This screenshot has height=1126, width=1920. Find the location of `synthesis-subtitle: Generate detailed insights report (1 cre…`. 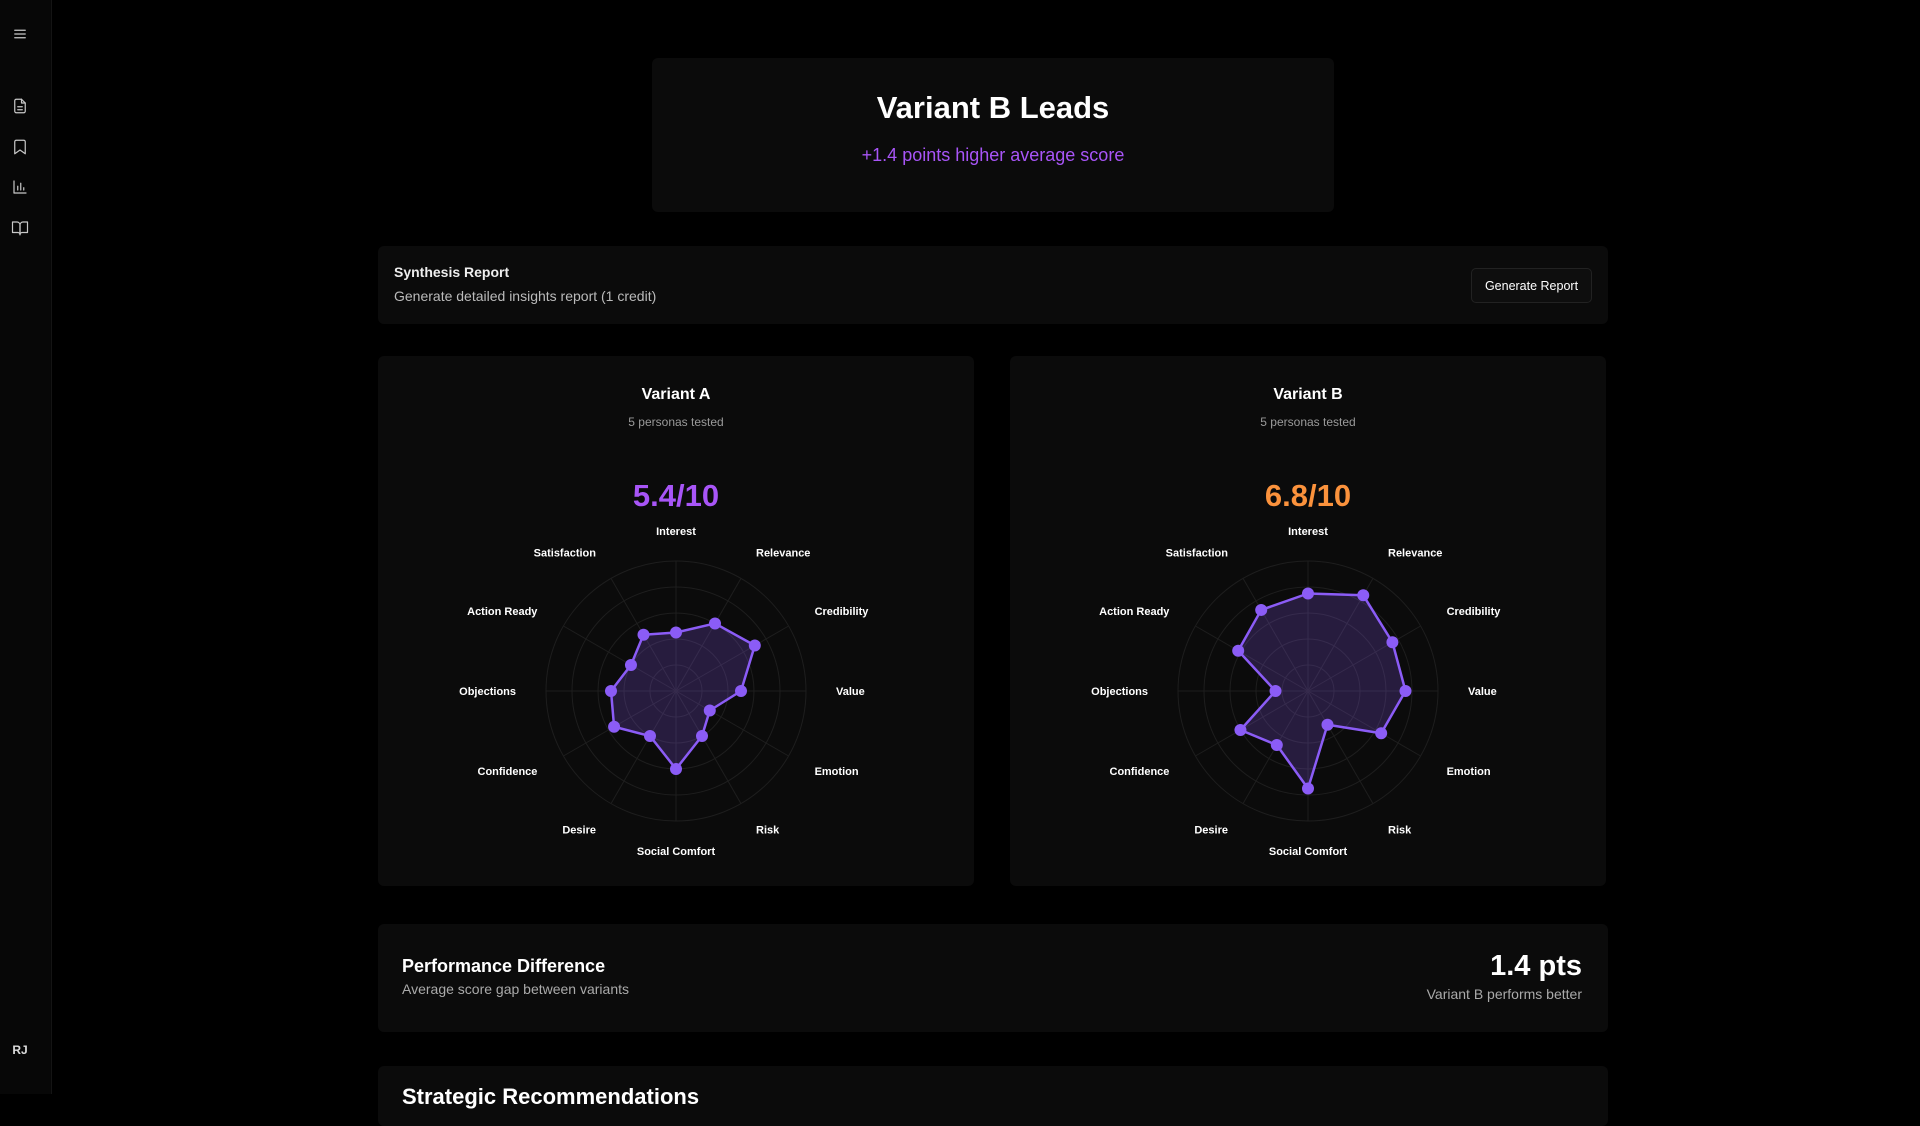

synthesis-subtitle: Generate detailed insights report (1 cre… is located at coordinates (525, 296).